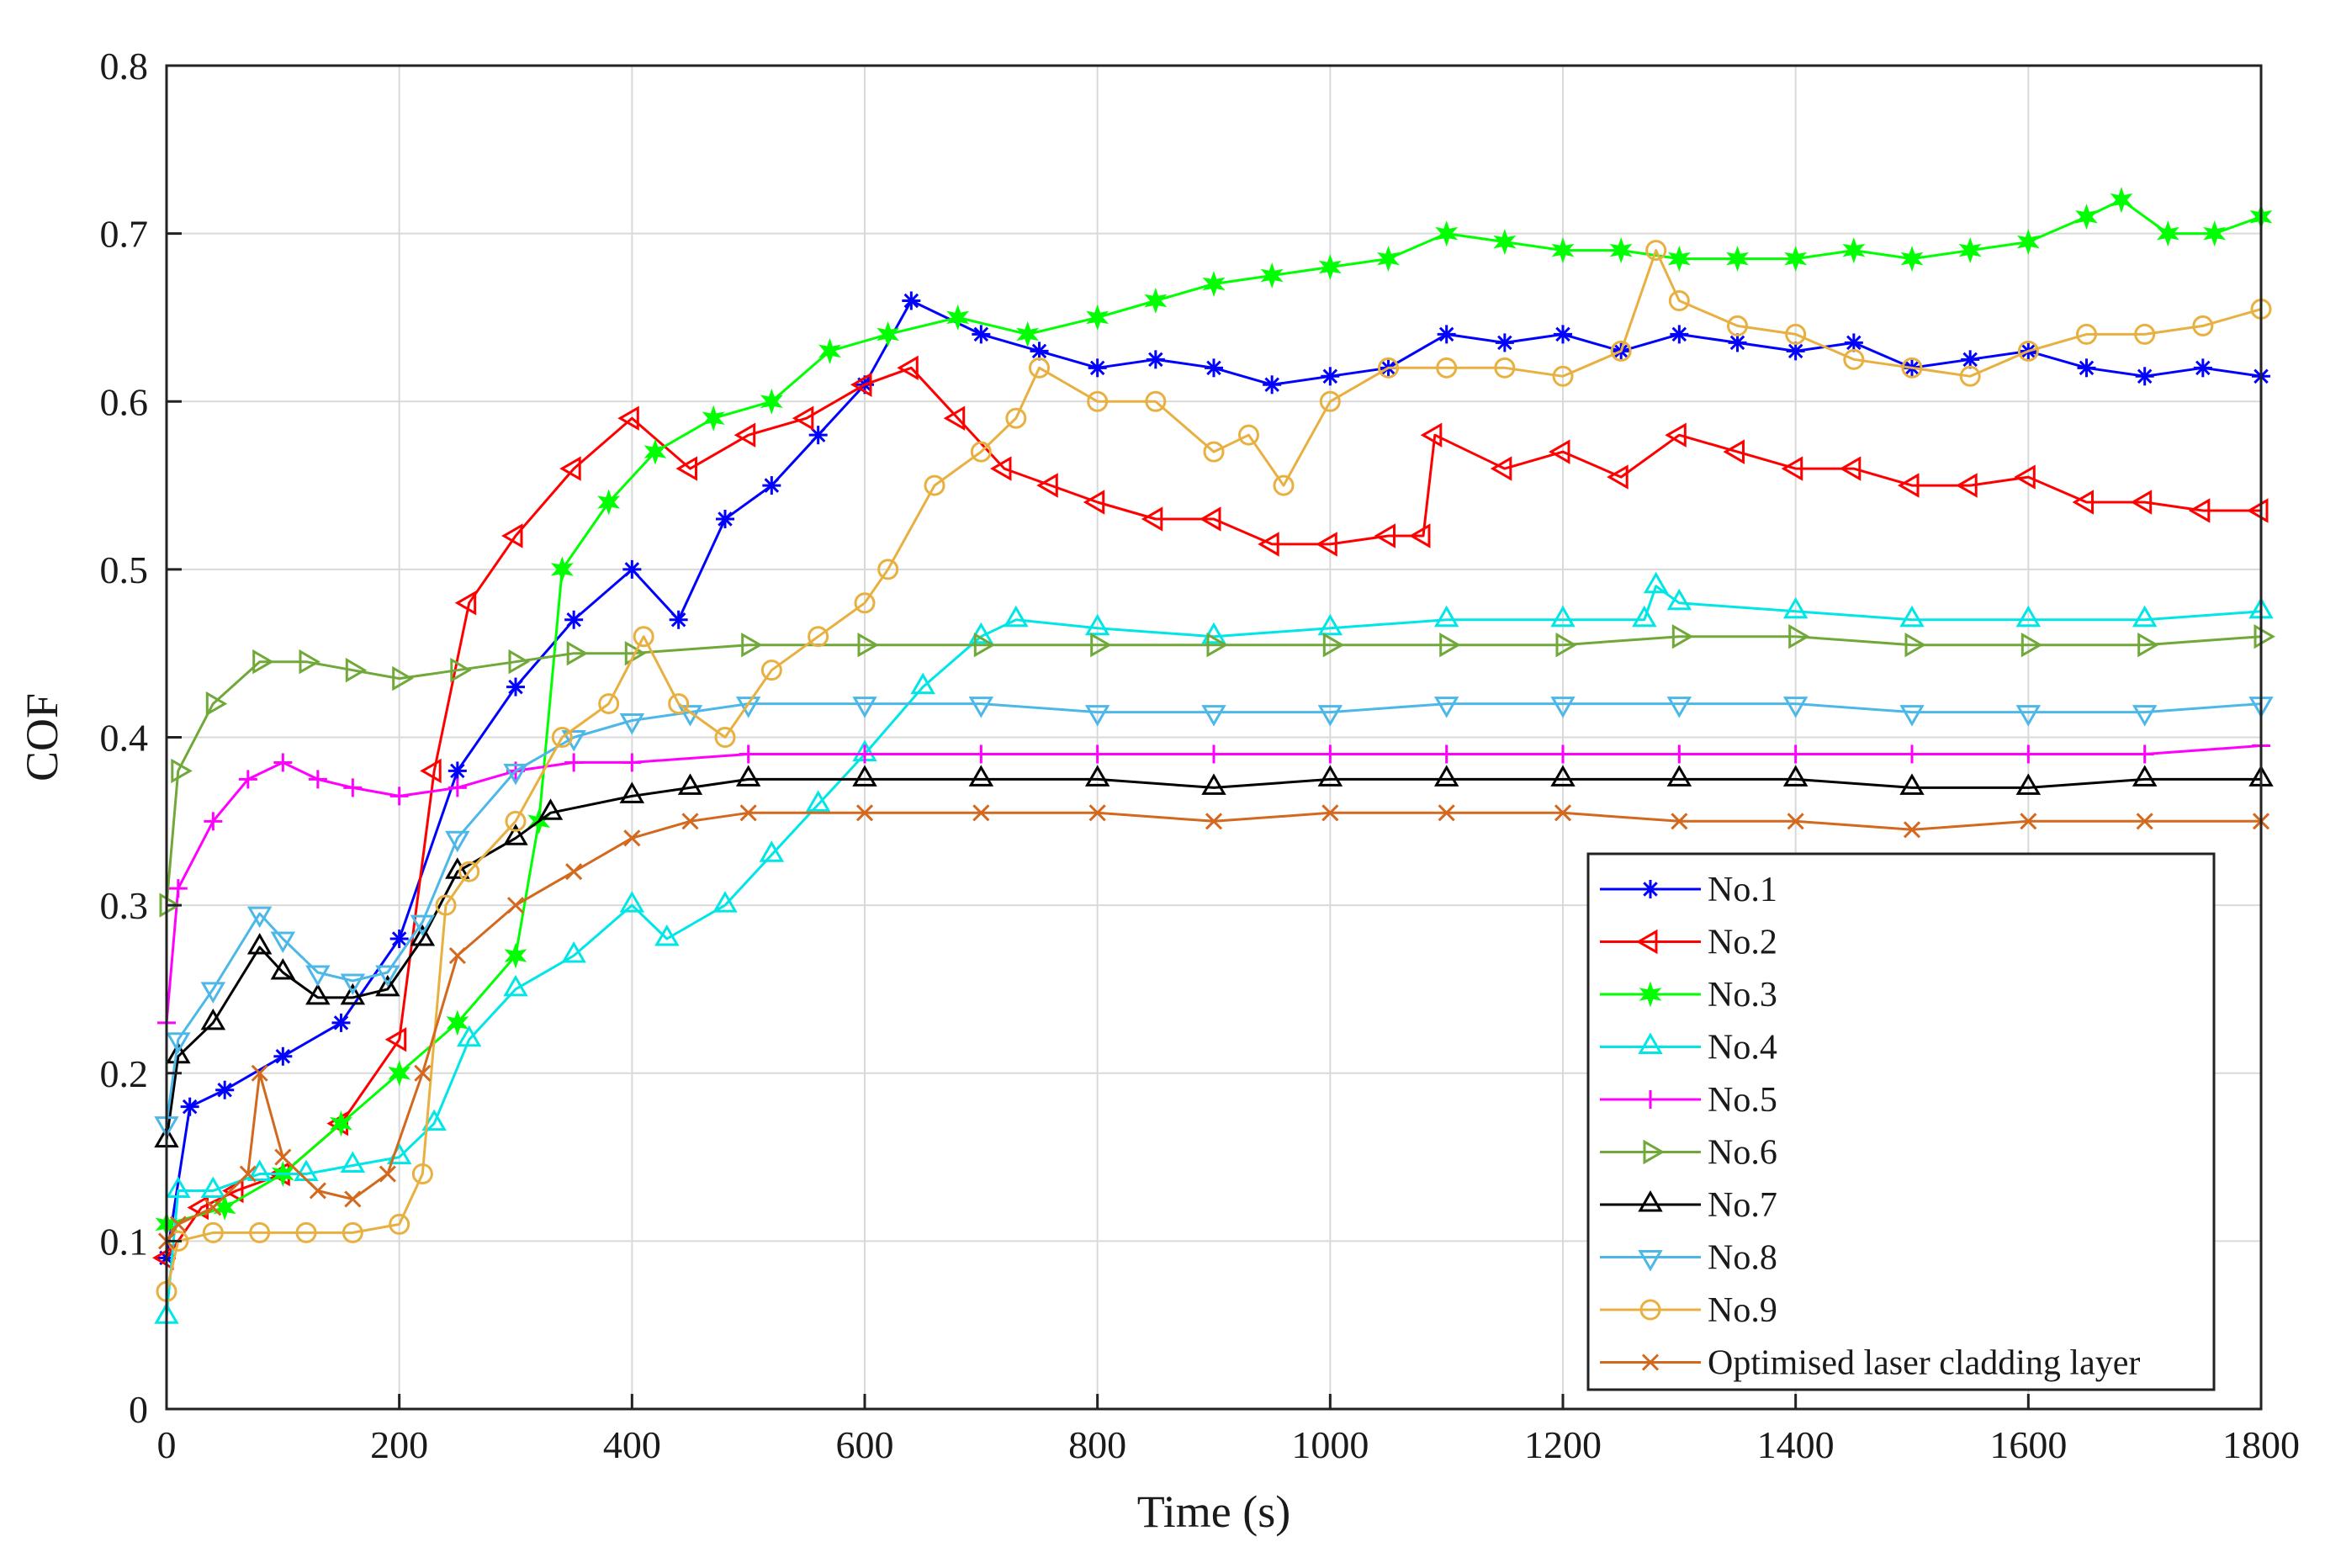 This screenshot has height=1568, width=2325. What do you see at coordinates (1742, 890) in the screenshot?
I see `legend-label: No.1` at bounding box center [1742, 890].